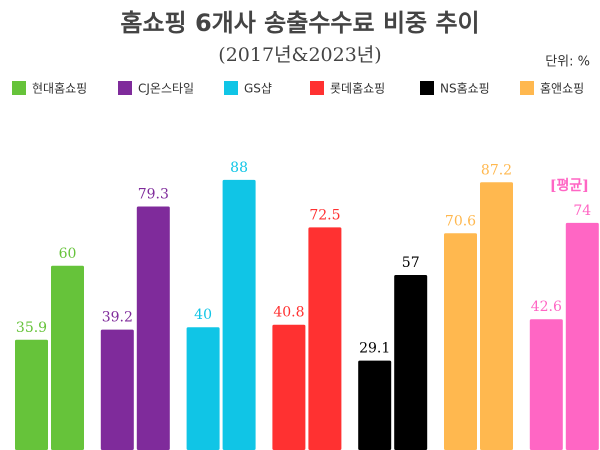 Image resolution: width=600 pixels, height=450 pixels. What do you see at coordinates (258, 89) in the screenshot?
I see `legend-label: GS샵` at bounding box center [258, 89].